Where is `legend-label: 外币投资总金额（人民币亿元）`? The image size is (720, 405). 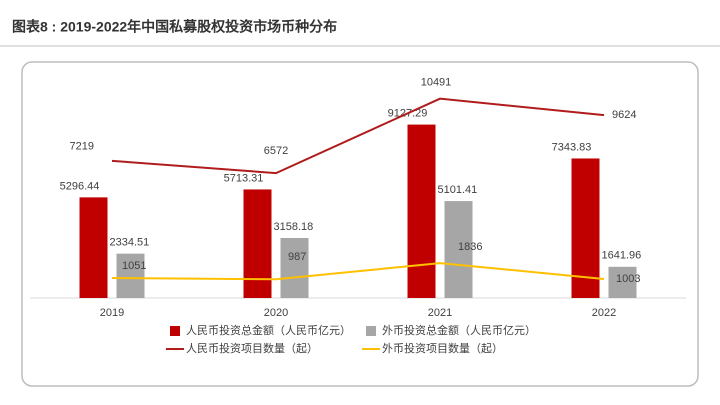
legend-label: 外币投资总金额（人民币亿元） is located at coordinates (459, 330).